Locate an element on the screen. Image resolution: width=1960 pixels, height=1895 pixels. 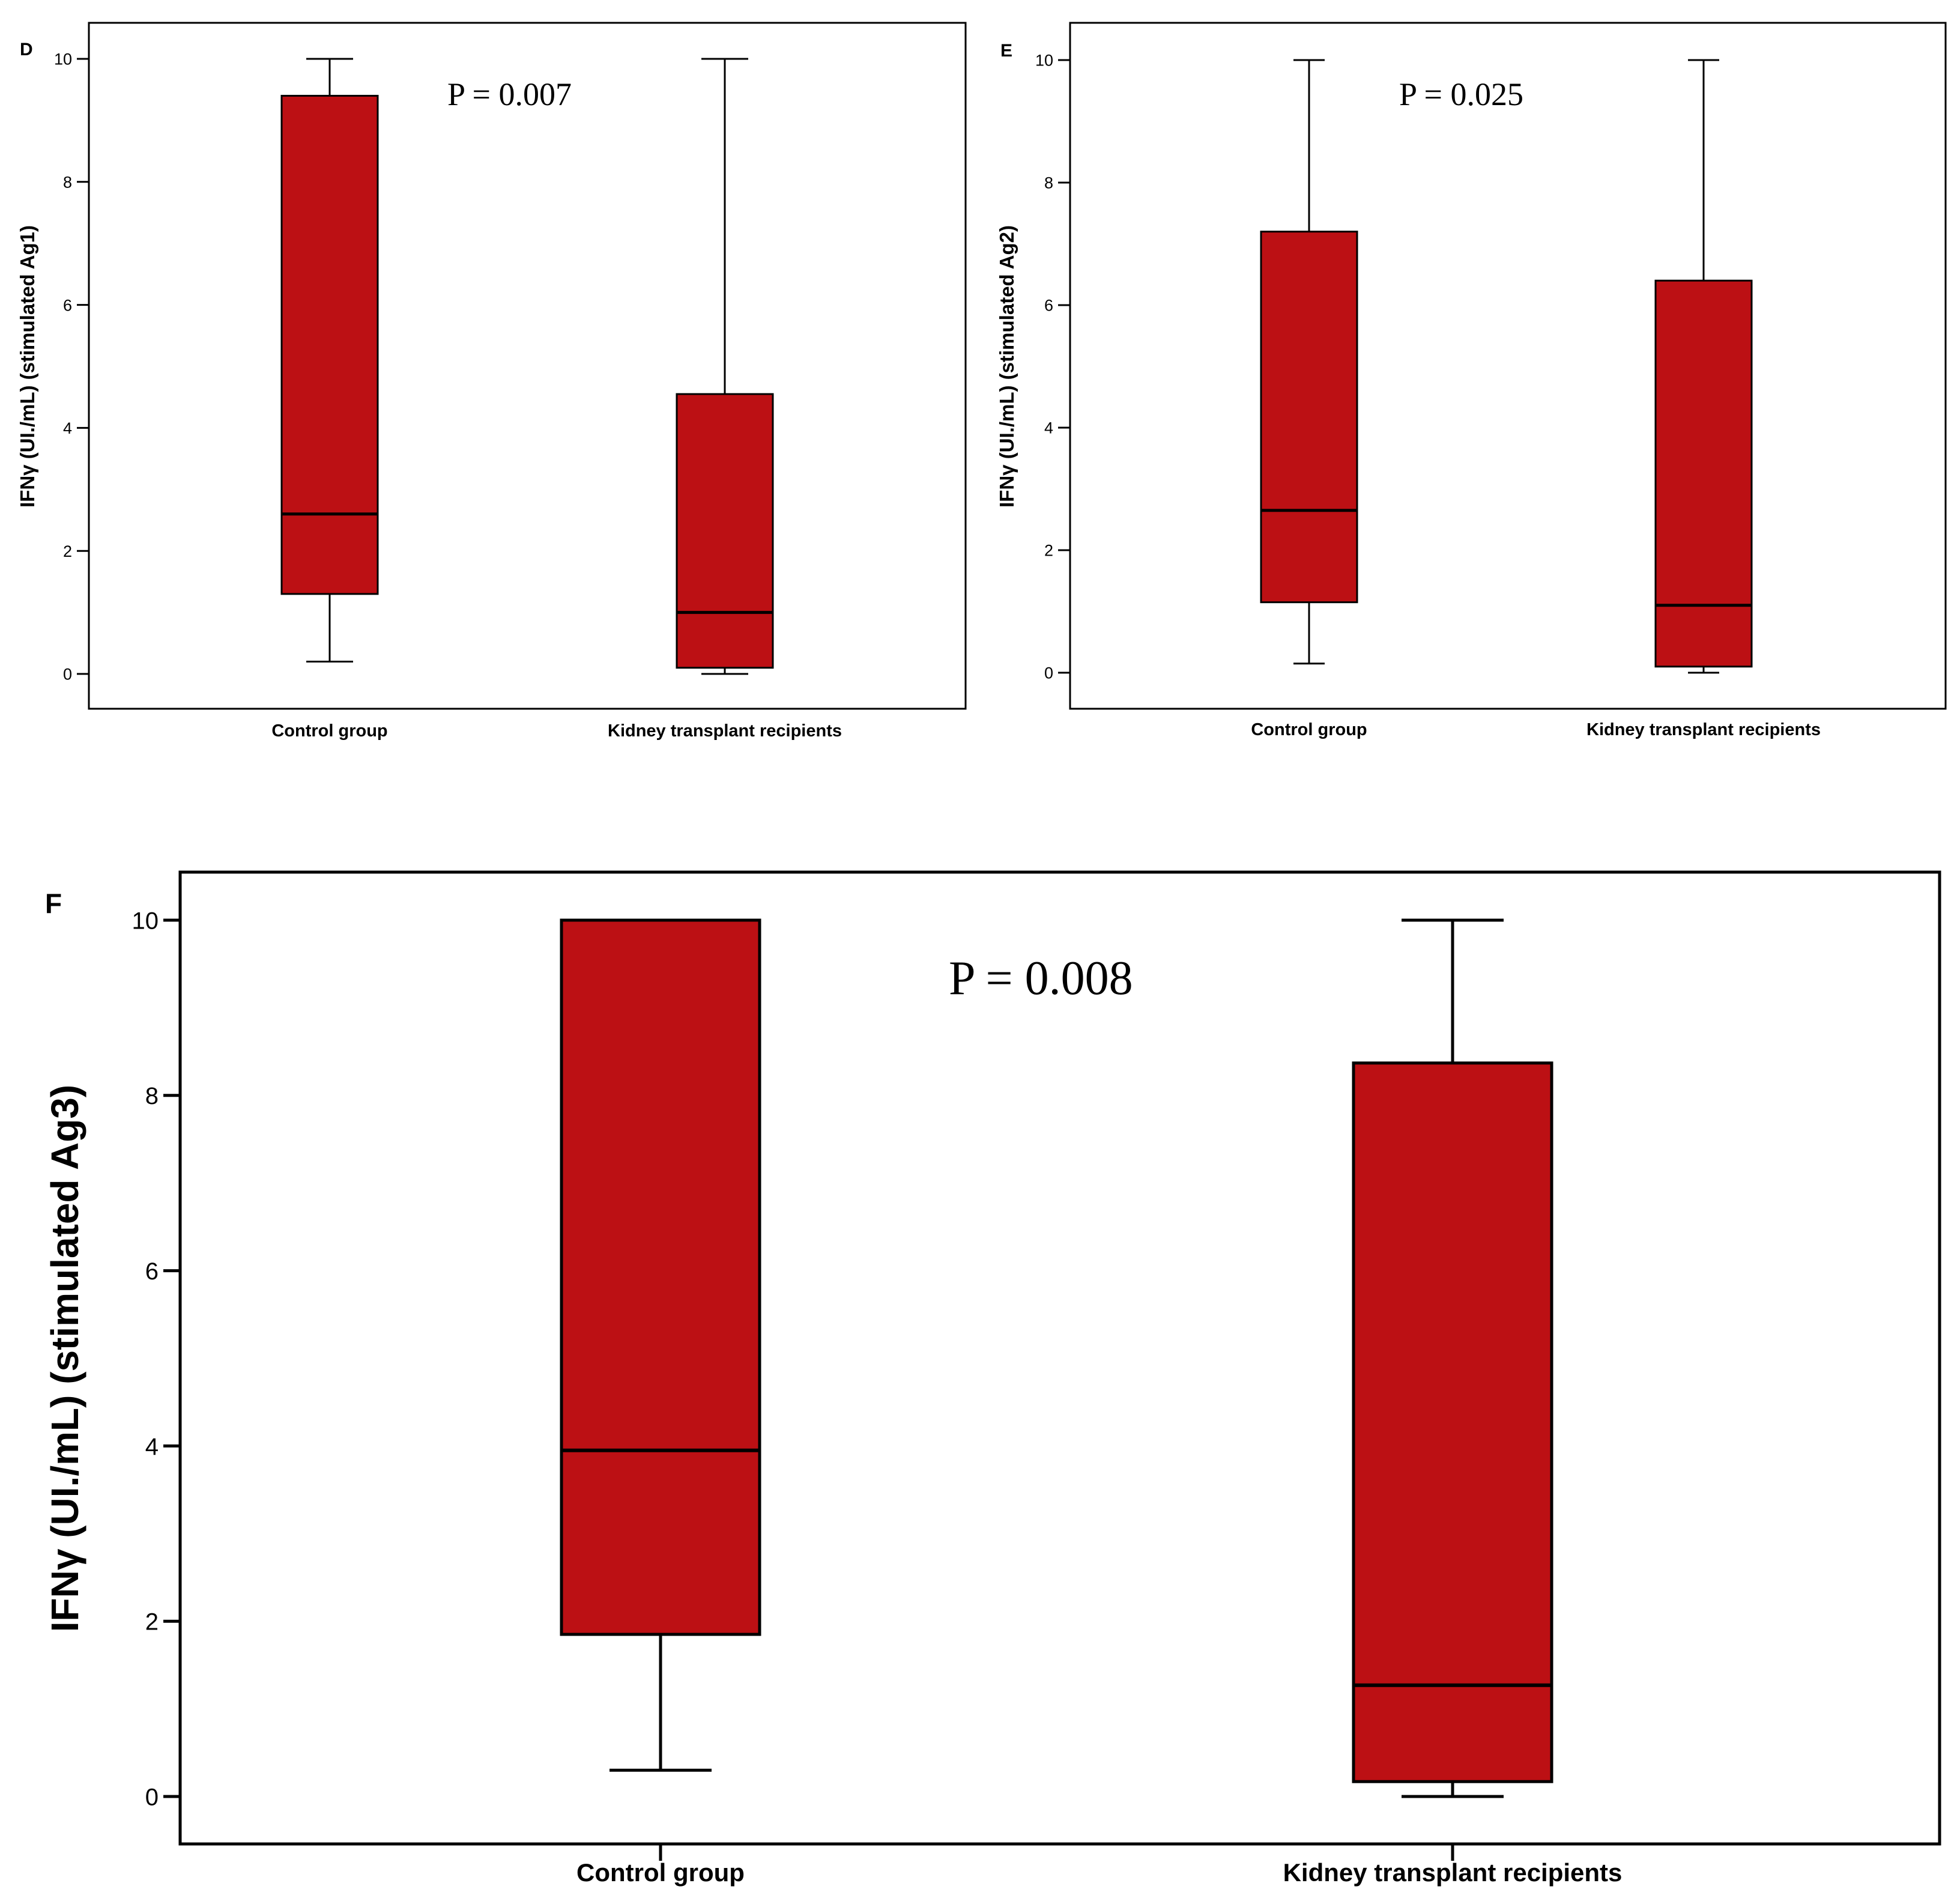
y-axis-label: IFNγ (UI./mL) (stimulated Ag2) is located at coordinates (1007, 366).